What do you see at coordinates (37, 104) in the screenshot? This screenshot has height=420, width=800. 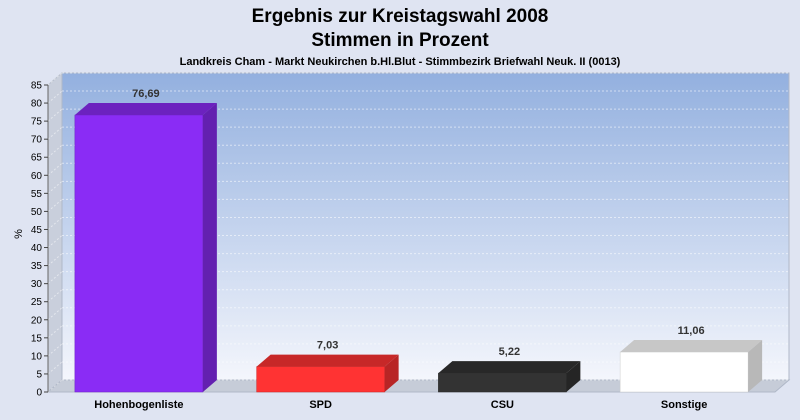 I see `y-tick-label: 80` at bounding box center [37, 104].